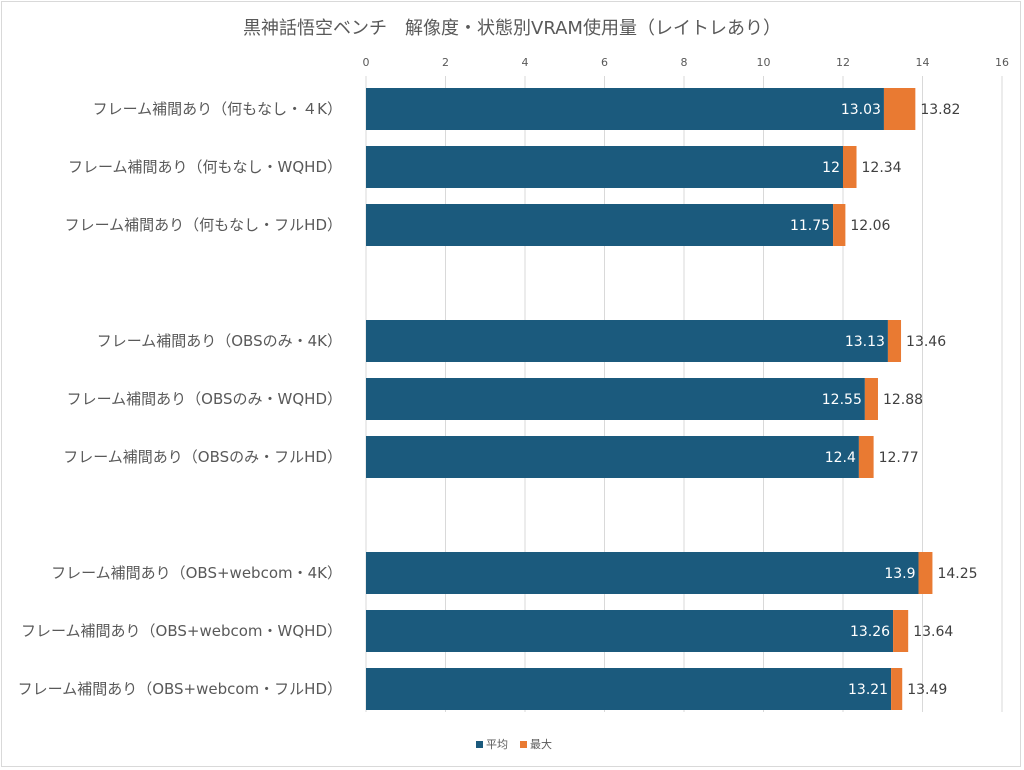 This screenshot has width=1024, height=770. What do you see at coordinates (899, 458) in the screenshot?
I see `data-label-max: 12.77` at bounding box center [899, 458].